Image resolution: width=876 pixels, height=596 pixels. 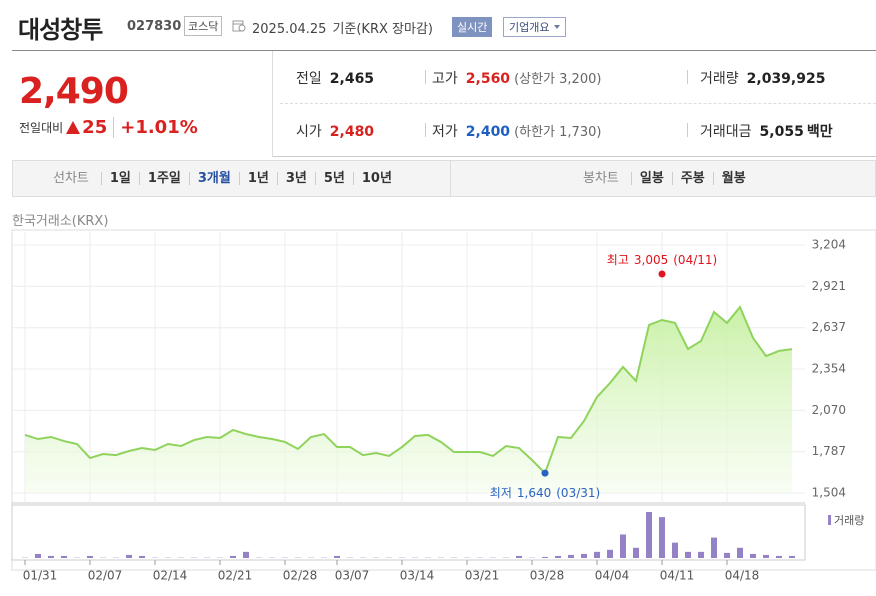 What do you see at coordinates (74, 91) in the screenshot?
I see `current-price: 2,490` at bounding box center [74, 91].